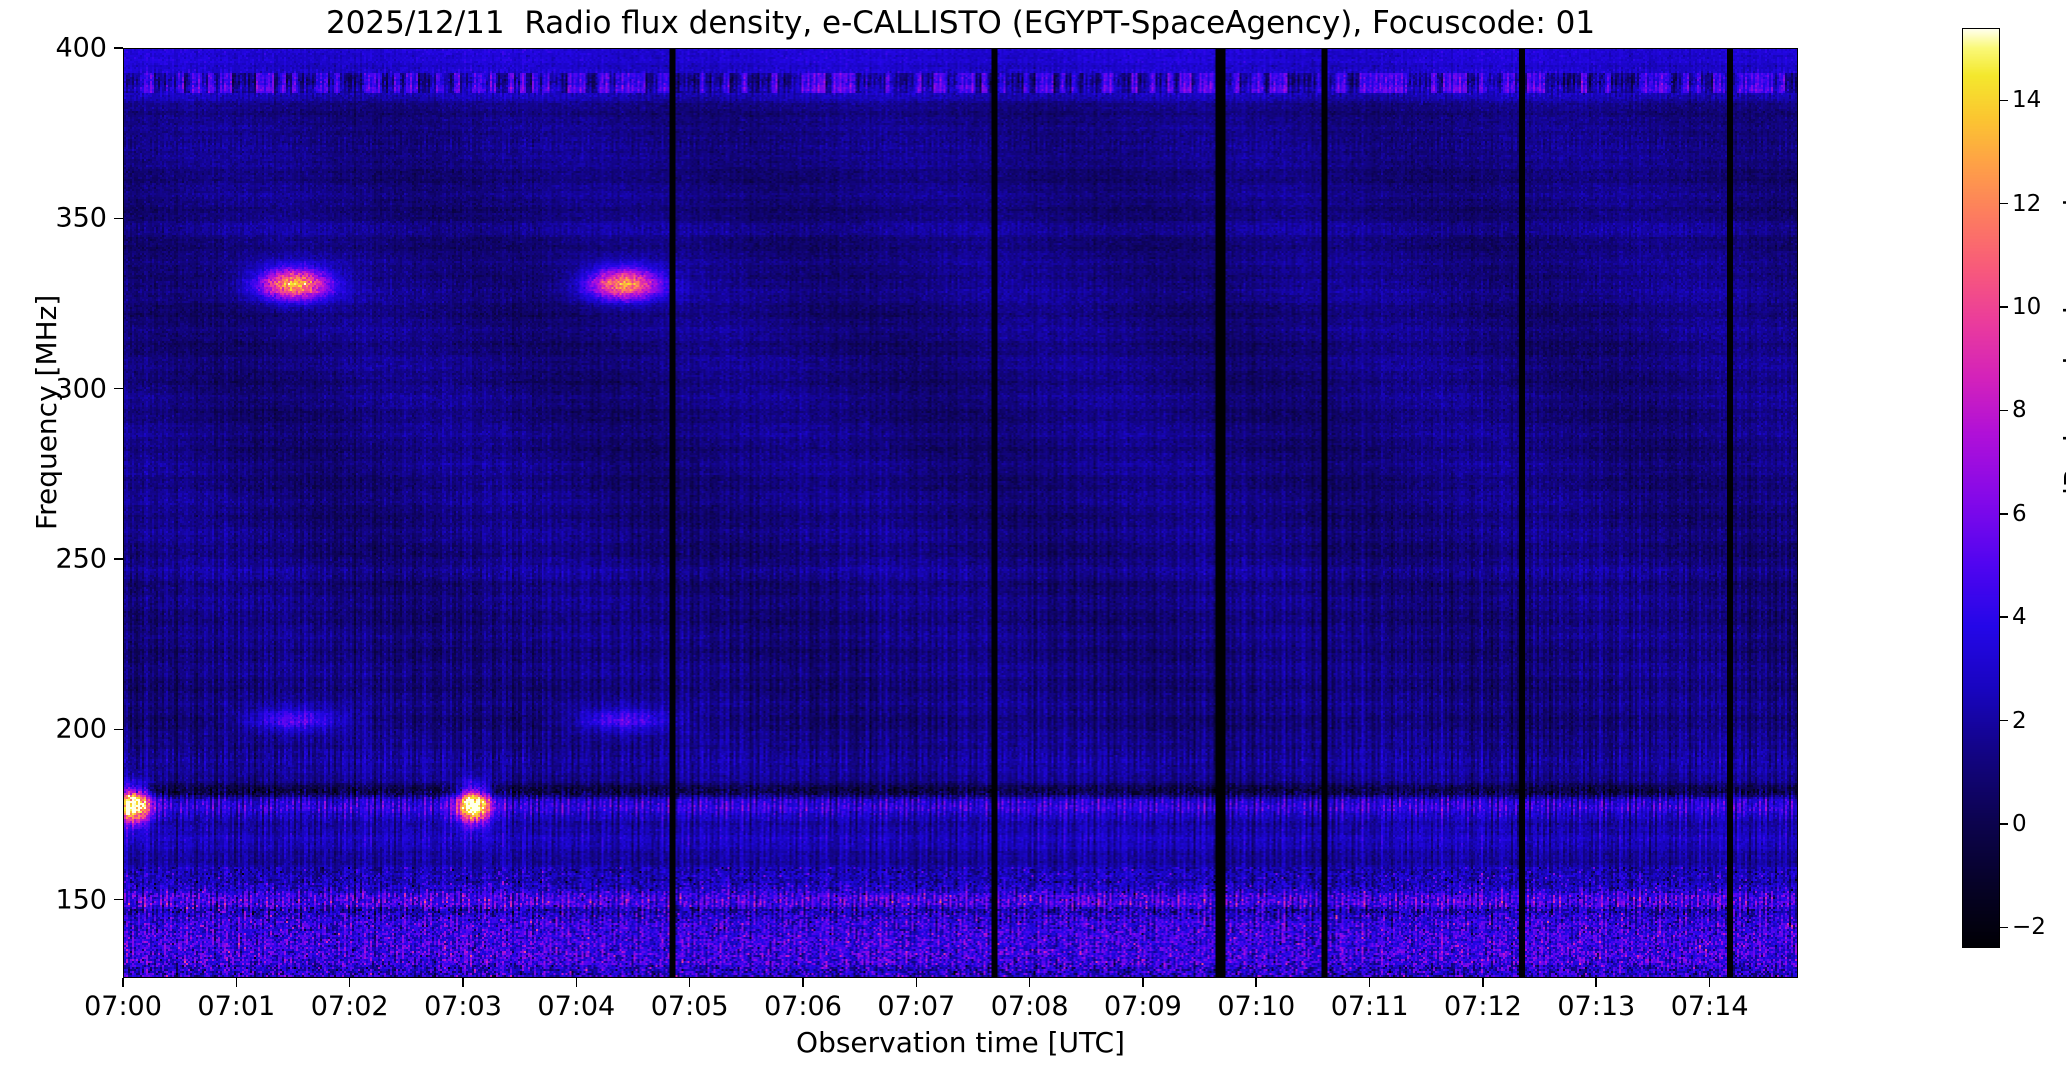 The height and width of the screenshot is (1067, 2066). Describe the element at coordinates (81, 559) in the screenshot. I see `y-tick-label: 250` at that location.